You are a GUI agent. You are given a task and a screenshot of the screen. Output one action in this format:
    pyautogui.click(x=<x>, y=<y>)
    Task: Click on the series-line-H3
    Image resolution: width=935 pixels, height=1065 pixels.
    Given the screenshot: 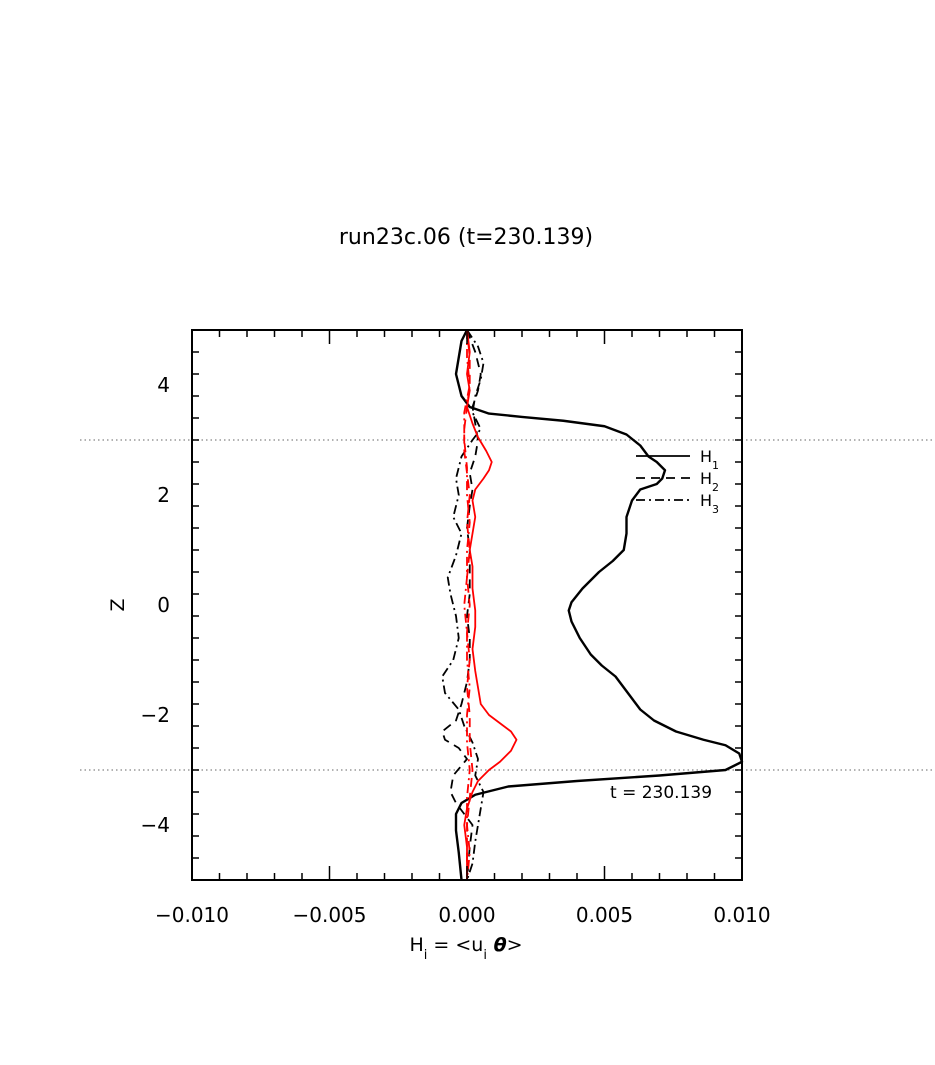 What is the action you would take?
    pyautogui.click(x=463, y=605)
    